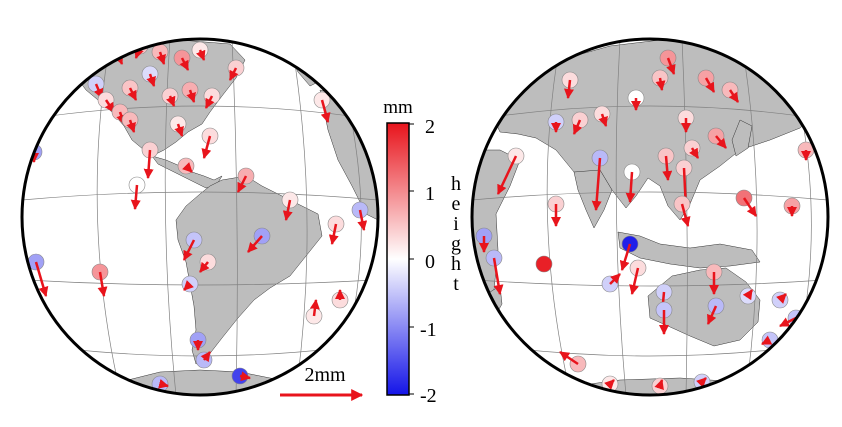  I want to click on colorbar-unit: mm, so click(398, 107).